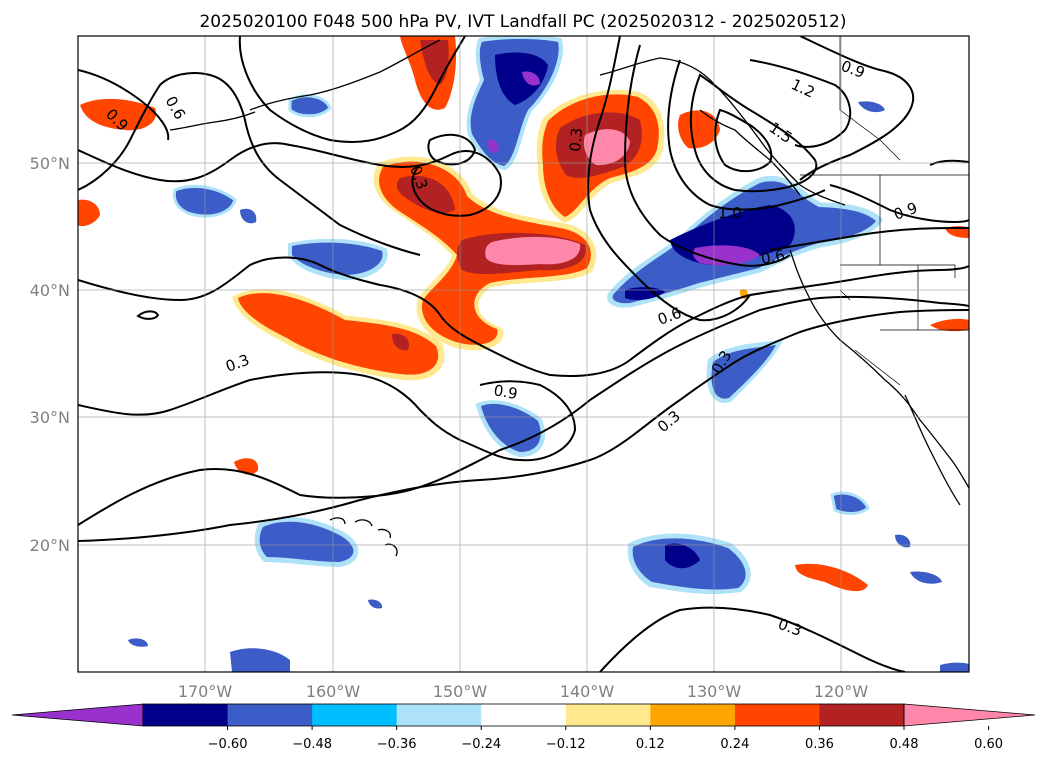 This screenshot has width=1047, height=765. Describe the element at coordinates (333, 691) in the screenshot. I see `lon-label: 160°W` at that location.